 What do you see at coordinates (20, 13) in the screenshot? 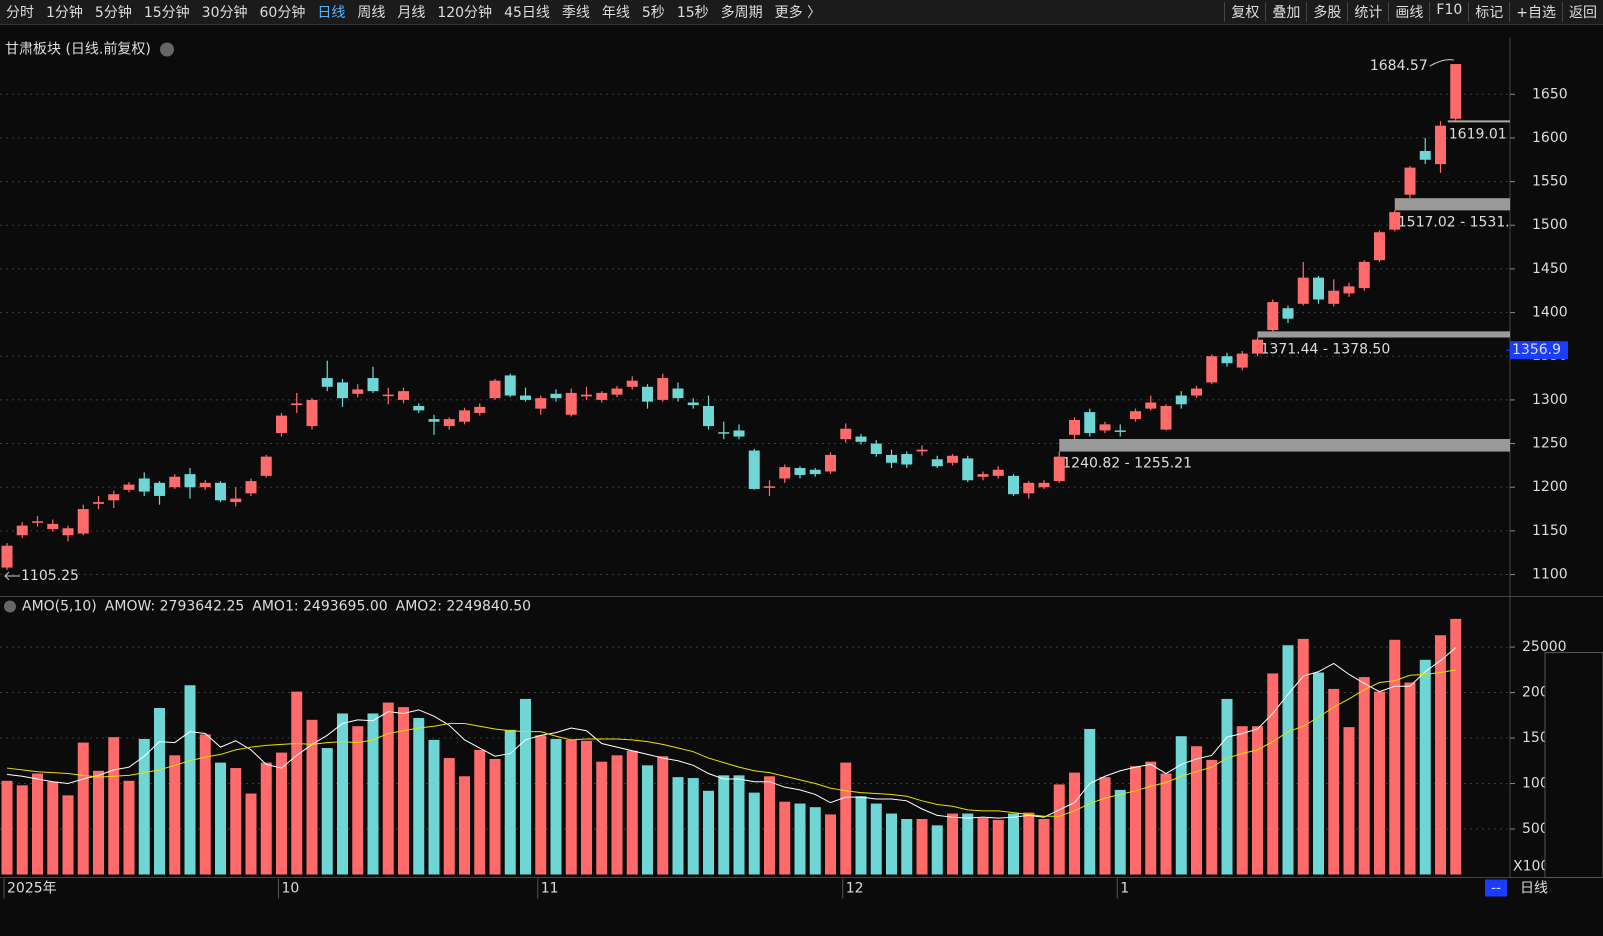
I see `period-tab: 分时` at bounding box center [20, 13].